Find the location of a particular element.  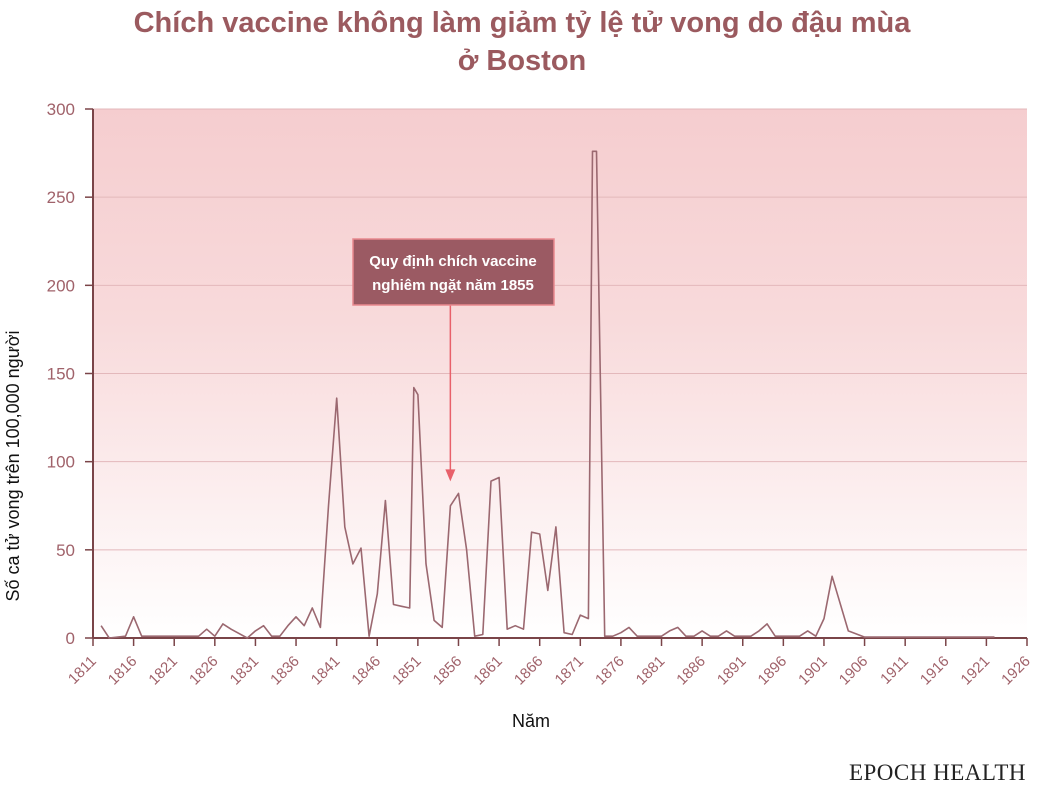

annotation-text-line1: Quy định chích vaccine is located at coordinates (453, 261).